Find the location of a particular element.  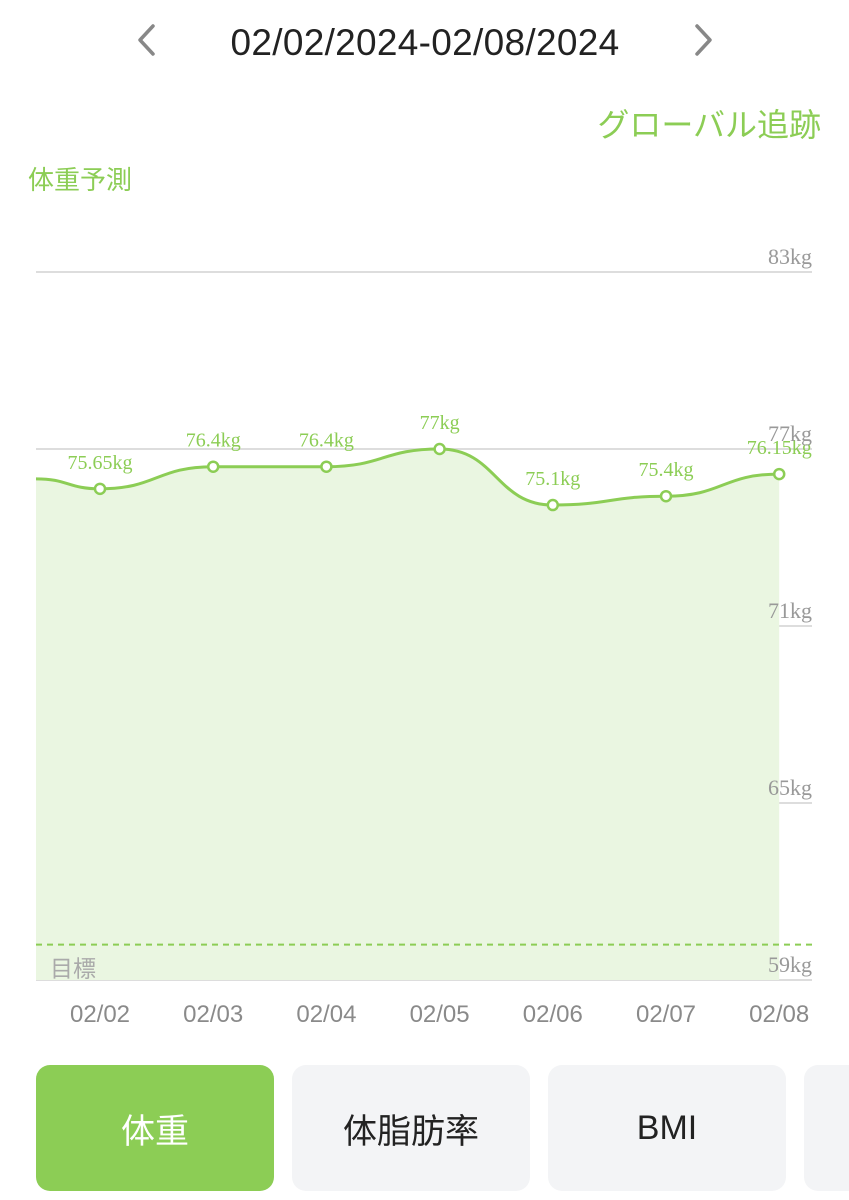

metric-tabs: 体重 体脂肪率 BMI is located at coordinates (442, 1128).